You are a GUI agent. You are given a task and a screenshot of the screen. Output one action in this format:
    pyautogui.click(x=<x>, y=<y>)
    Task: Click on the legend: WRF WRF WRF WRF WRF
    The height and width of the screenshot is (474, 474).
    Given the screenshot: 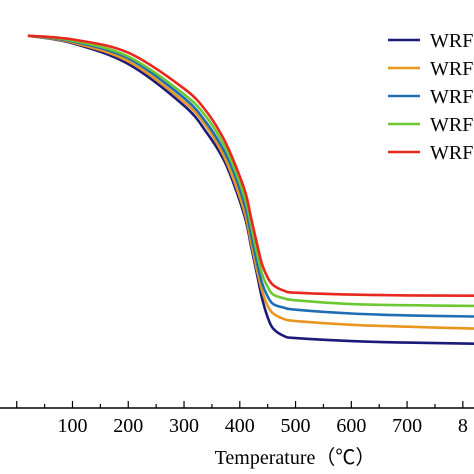 What is the action you would take?
    pyautogui.click(x=430, y=97)
    